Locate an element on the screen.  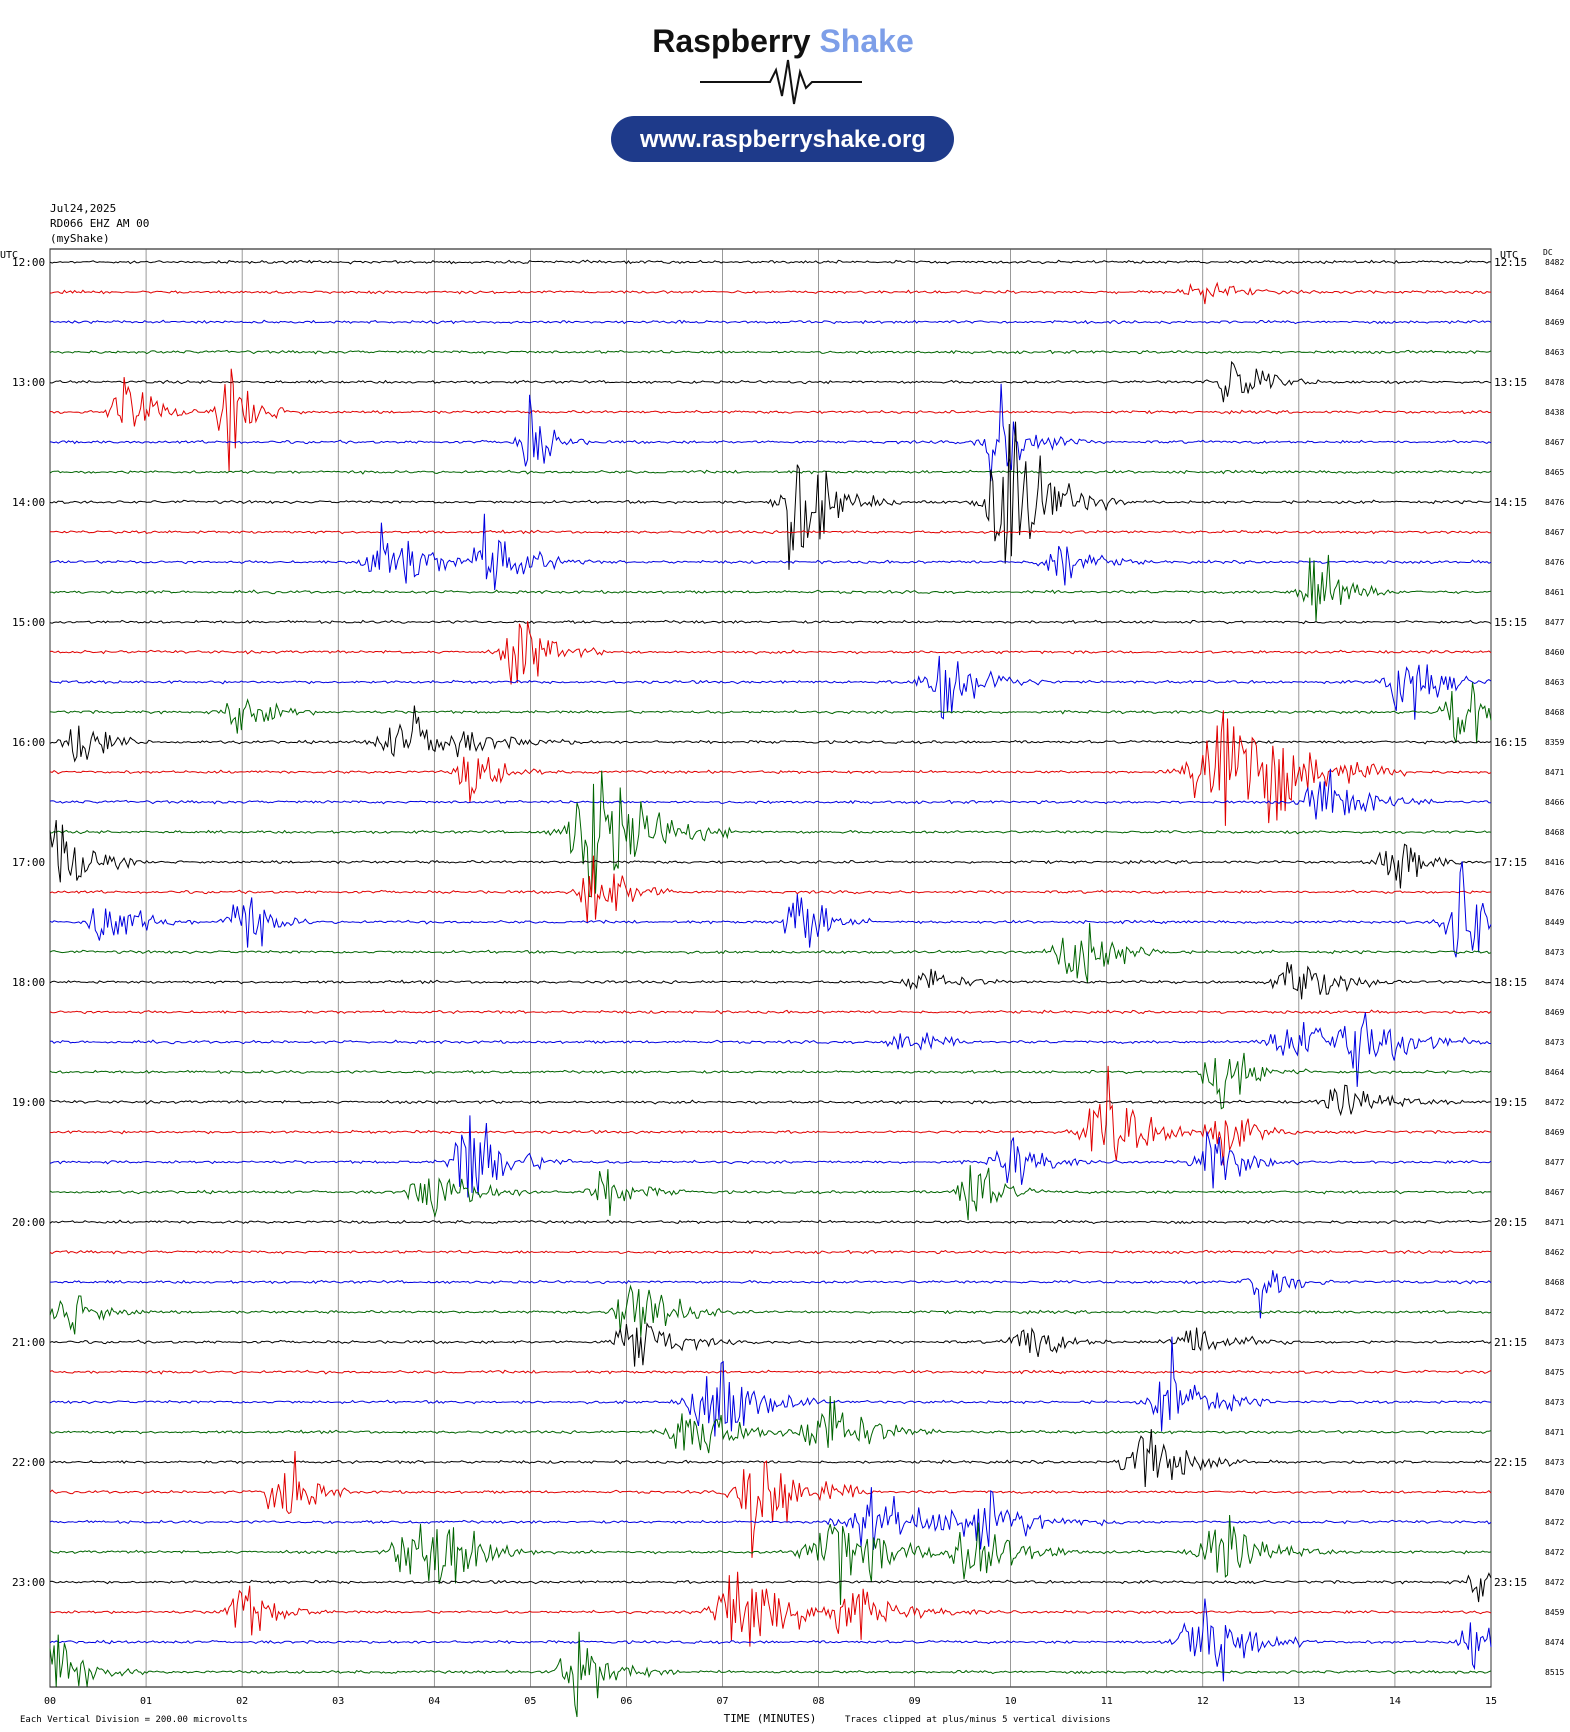
dc-offset-label: 8462 is located at coordinates (1554, 1252).